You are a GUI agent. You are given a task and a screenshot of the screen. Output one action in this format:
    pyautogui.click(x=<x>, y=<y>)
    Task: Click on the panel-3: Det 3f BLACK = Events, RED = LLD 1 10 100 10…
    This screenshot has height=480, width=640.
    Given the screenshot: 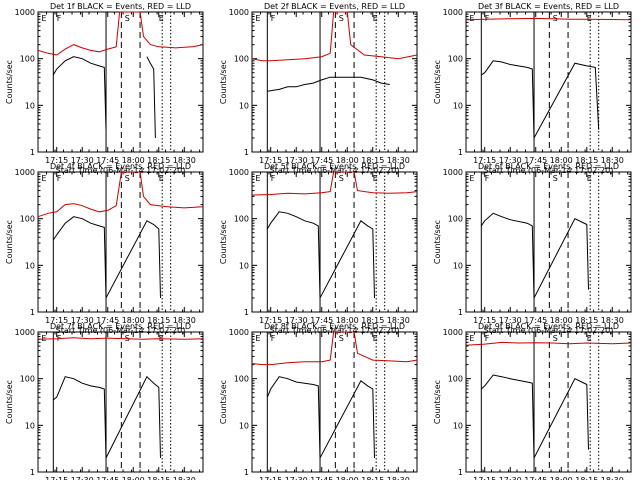 What is the action you would take?
    pyautogui.click(x=532, y=88)
    